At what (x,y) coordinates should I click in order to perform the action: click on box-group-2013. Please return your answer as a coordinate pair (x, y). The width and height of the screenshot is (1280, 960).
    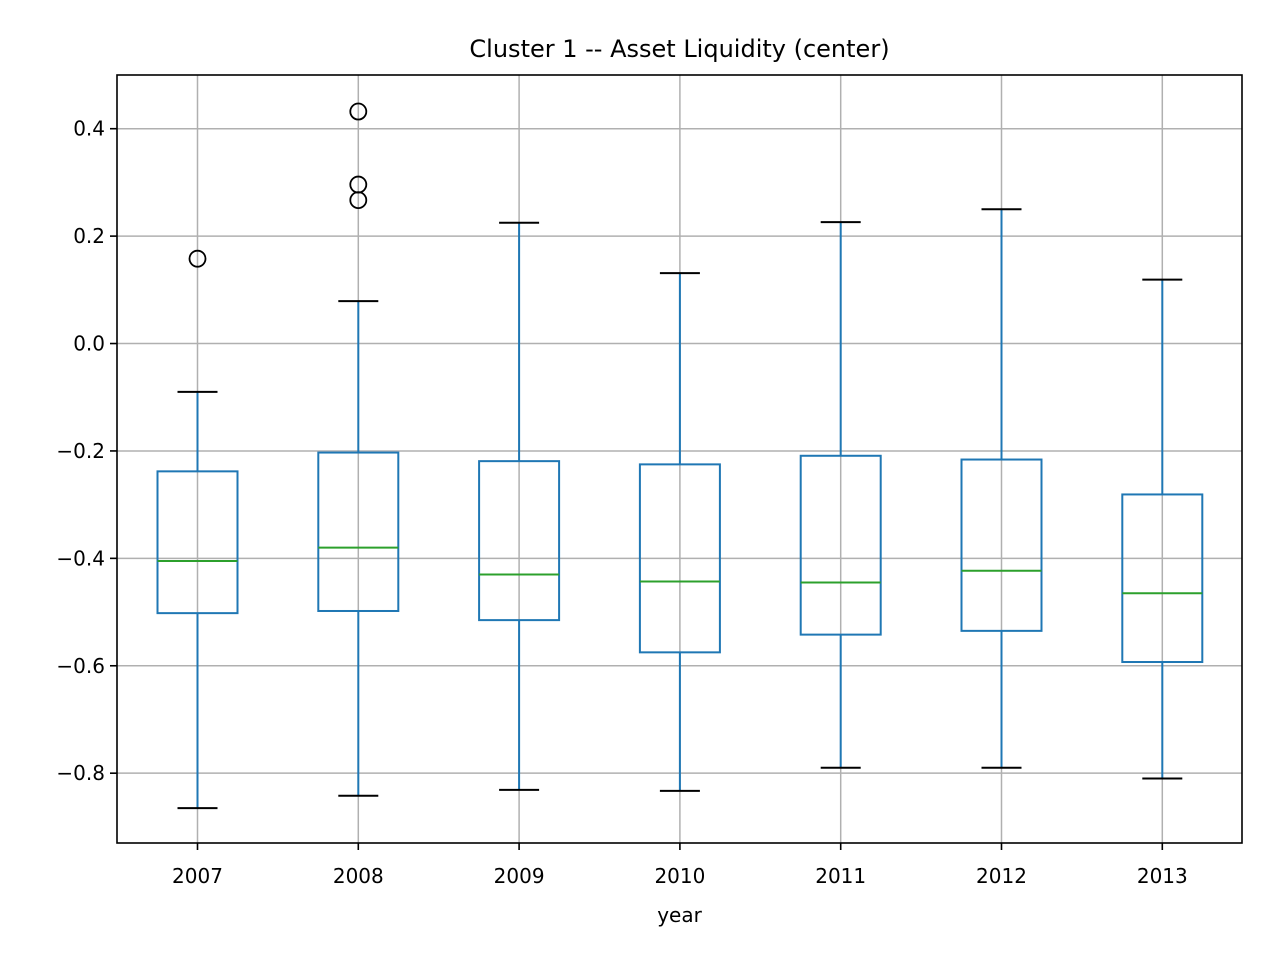
    Looking at the image, I should click on (1162, 529).